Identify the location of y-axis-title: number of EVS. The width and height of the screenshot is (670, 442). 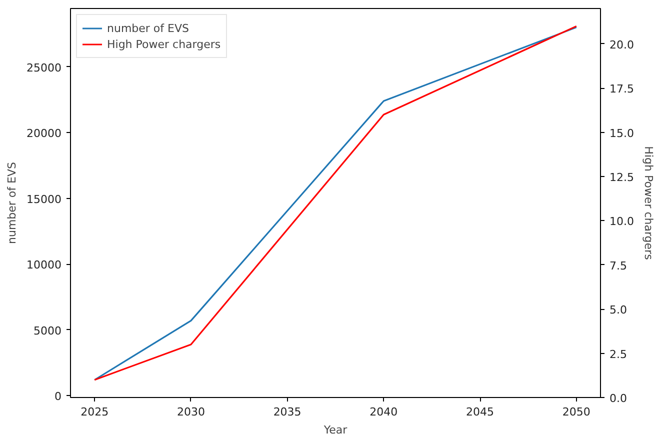
(12, 203).